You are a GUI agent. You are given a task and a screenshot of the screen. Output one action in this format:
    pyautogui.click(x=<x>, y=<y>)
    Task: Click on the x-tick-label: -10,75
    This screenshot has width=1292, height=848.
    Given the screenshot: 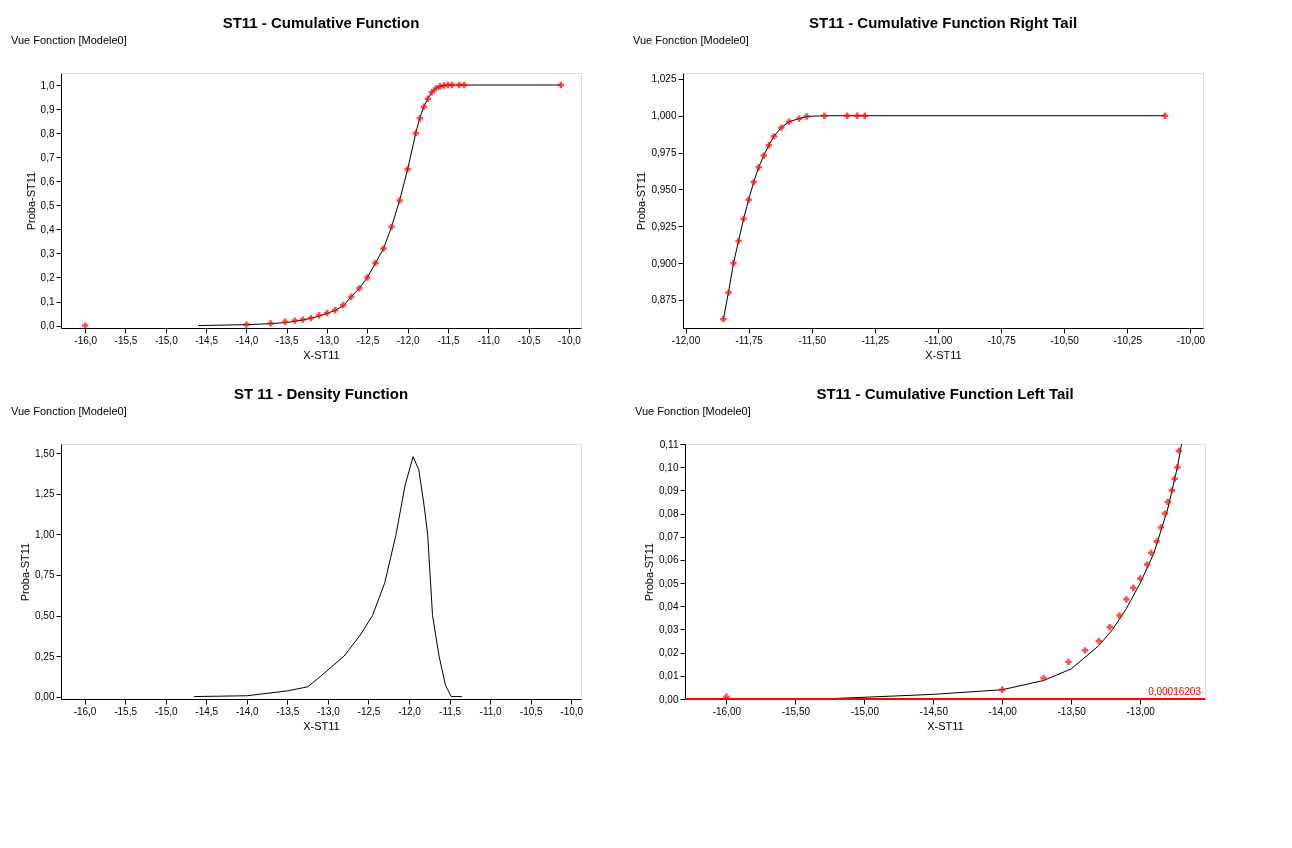 What is the action you would take?
    pyautogui.click(x=1002, y=340)
    